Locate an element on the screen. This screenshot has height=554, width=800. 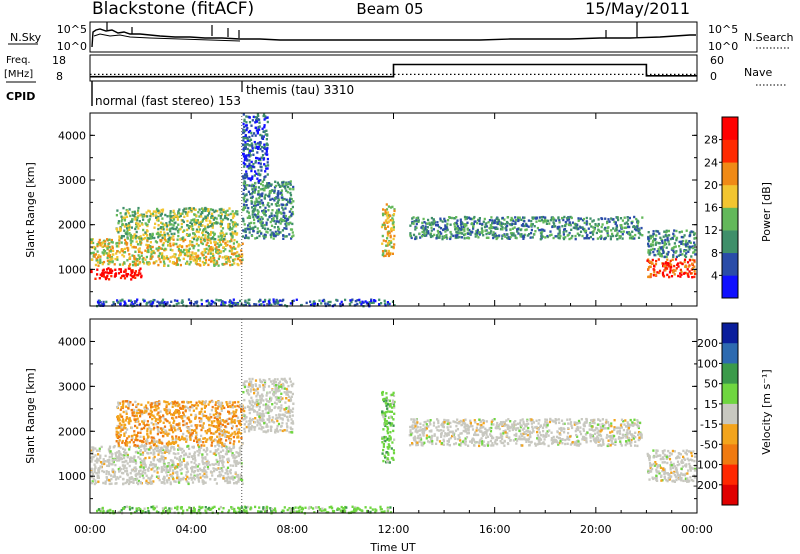
y-tick-label: 3000 is located at coordinates (72, 180).